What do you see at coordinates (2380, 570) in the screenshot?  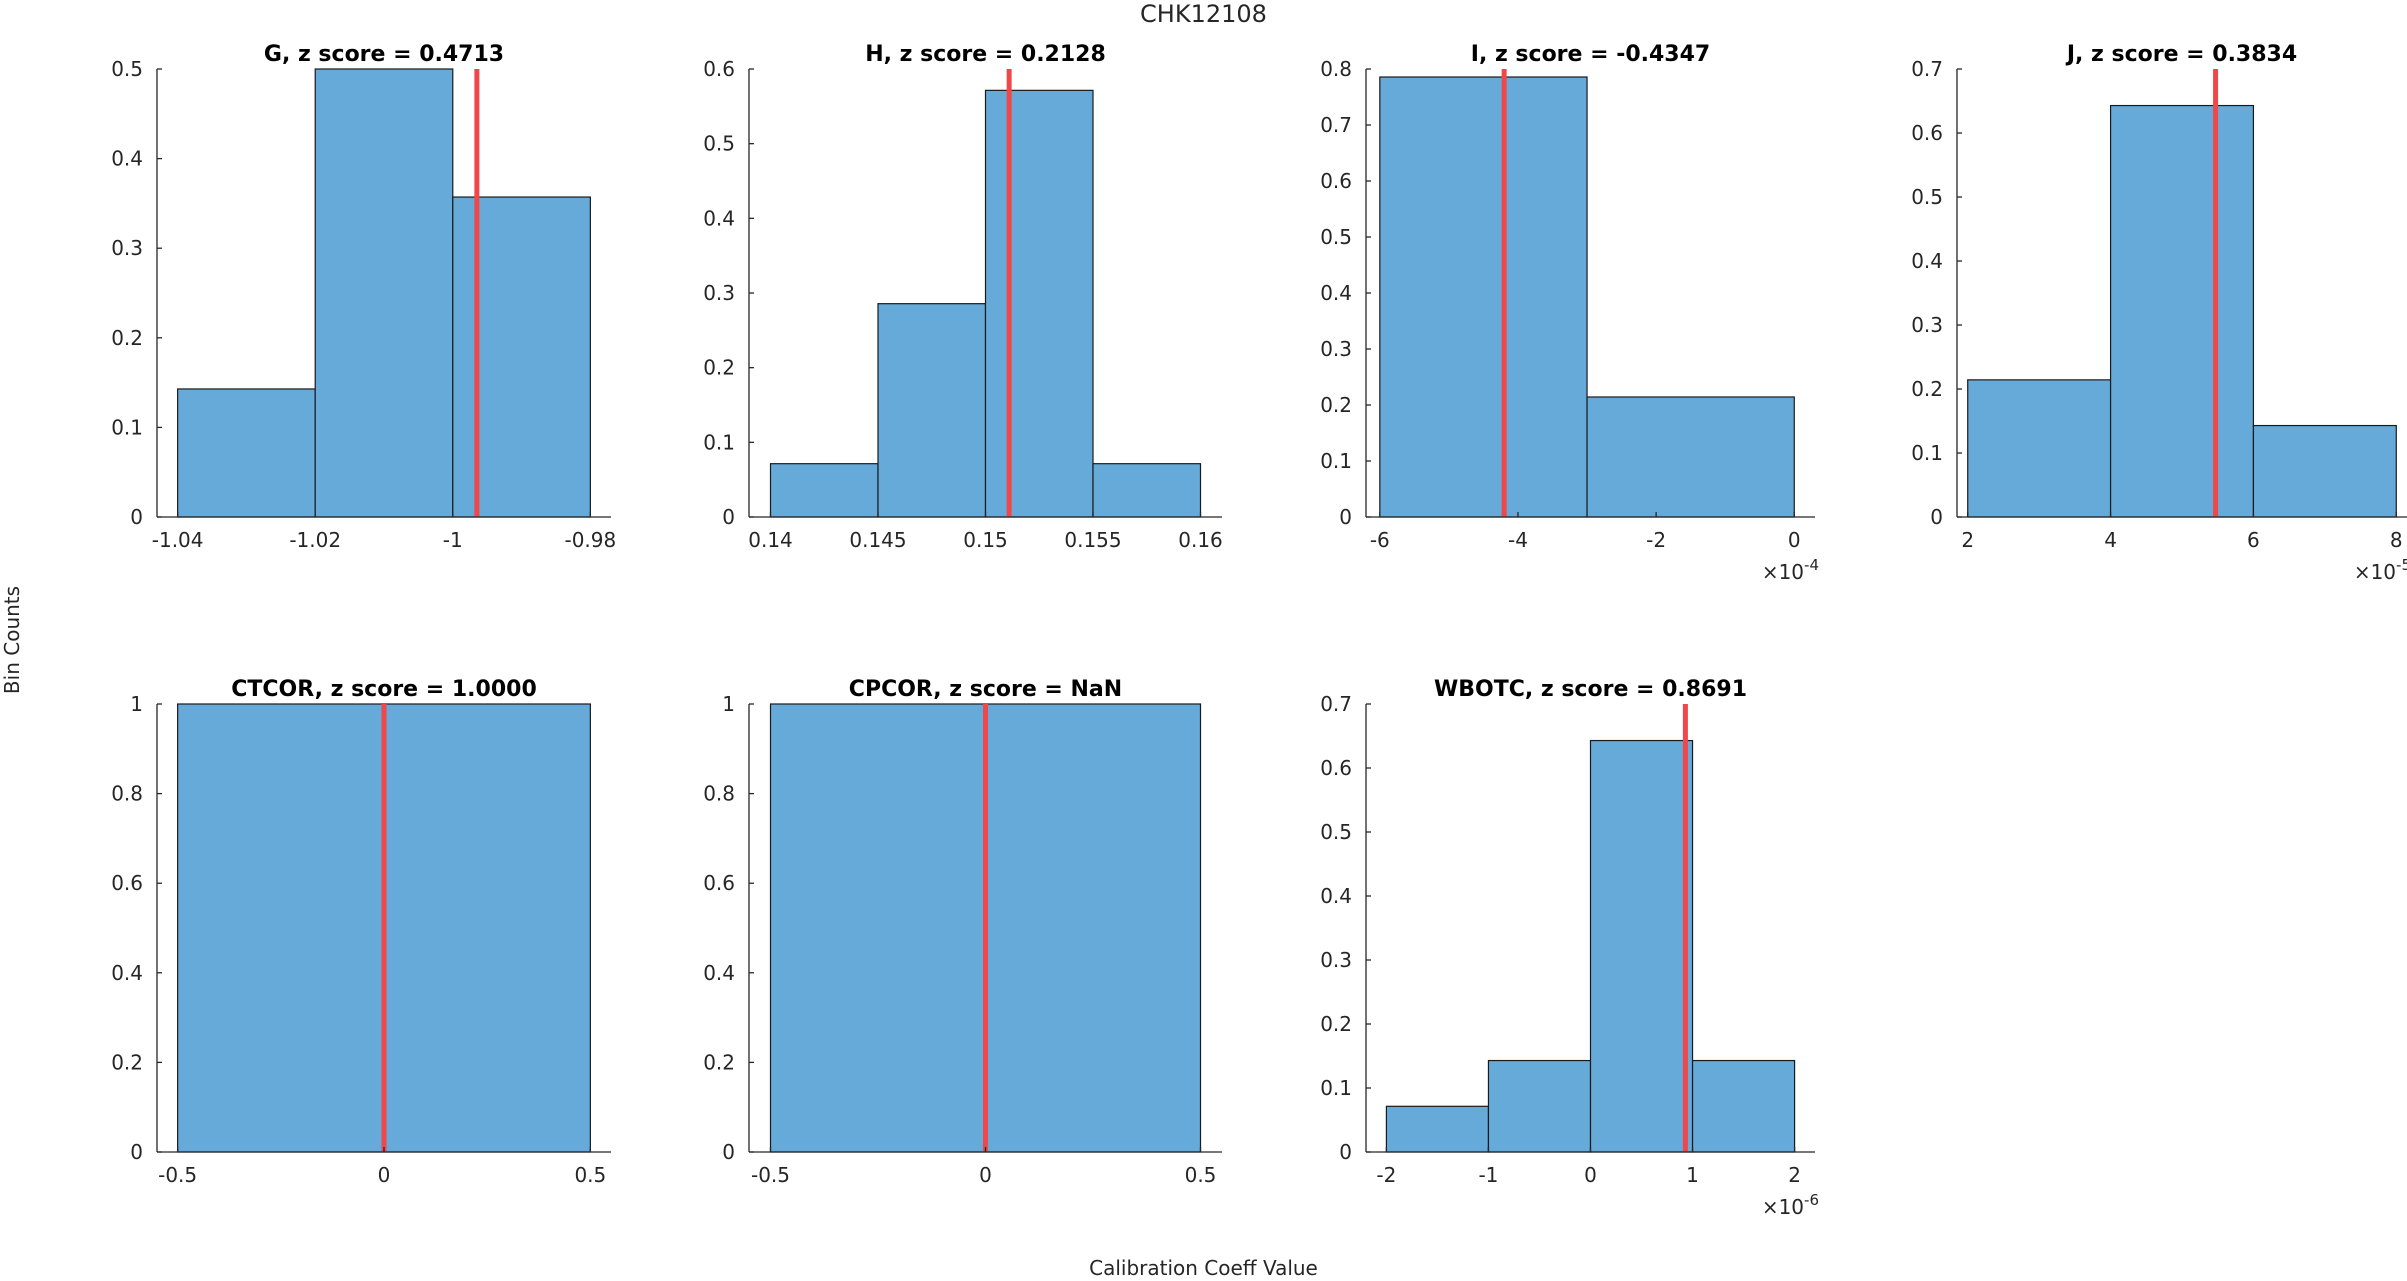 I see `x-exponent-label: ×10⁻⁵` at bounding box center [2380, 570].